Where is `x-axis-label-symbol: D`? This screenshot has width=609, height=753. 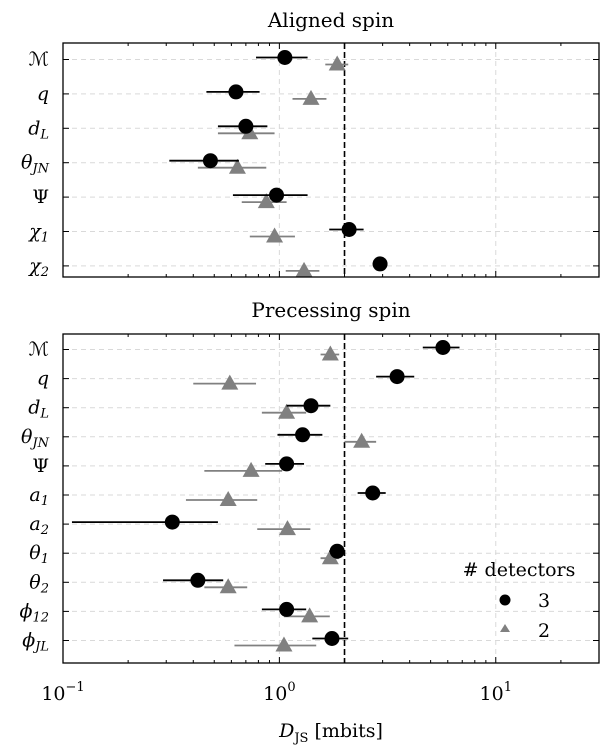
x-axis-label-symbol: D is located at coordinates (286, 731).